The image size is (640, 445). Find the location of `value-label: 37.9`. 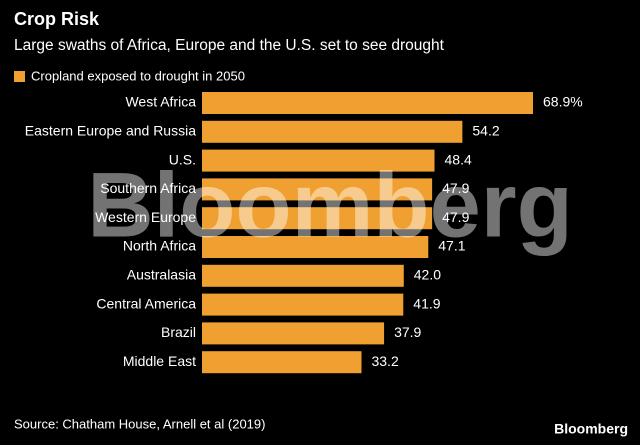

value-label: 37.9 is located at coordinates (407, 332).